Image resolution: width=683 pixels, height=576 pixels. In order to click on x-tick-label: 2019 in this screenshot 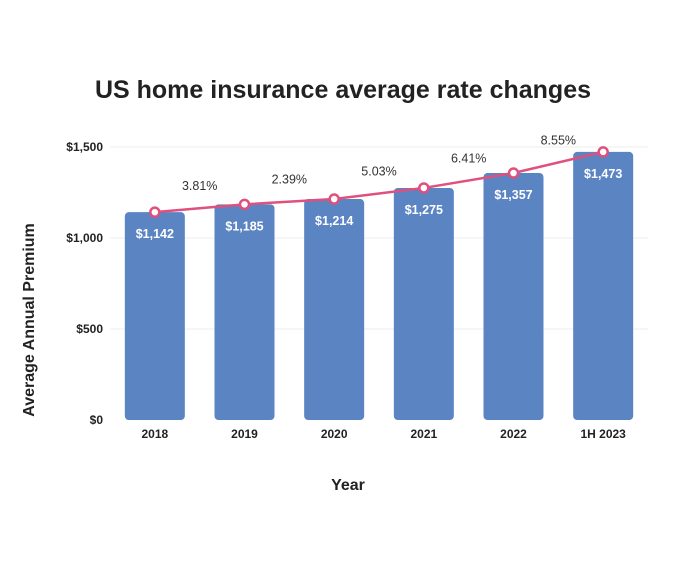, I will do `click(244, 434)`.